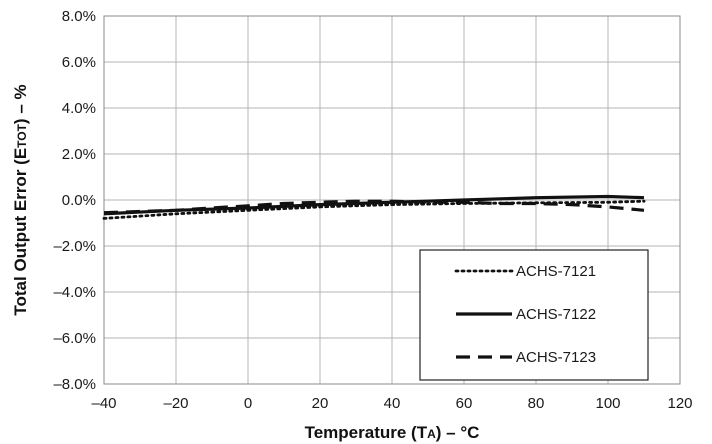 The image size is (712, 444). What do you see at coordinates (248, 403) in the screenshot?
I see `x-tick-label: 0` at bounding box center [248, 403].